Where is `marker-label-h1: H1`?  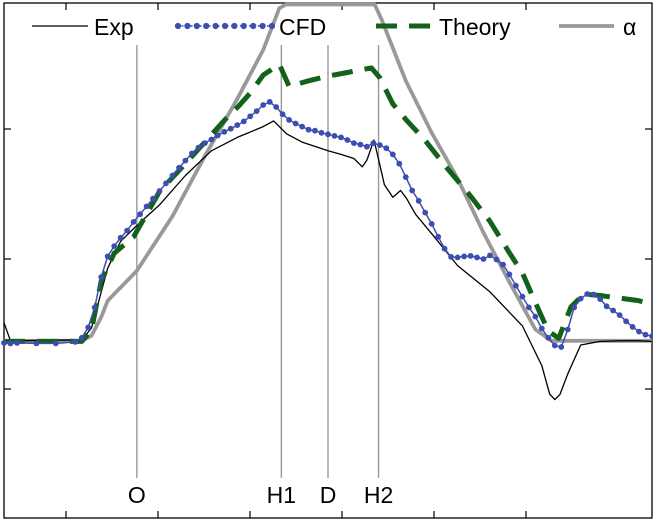
marker-label-h1: H1 is located at coordinates (281, 495).